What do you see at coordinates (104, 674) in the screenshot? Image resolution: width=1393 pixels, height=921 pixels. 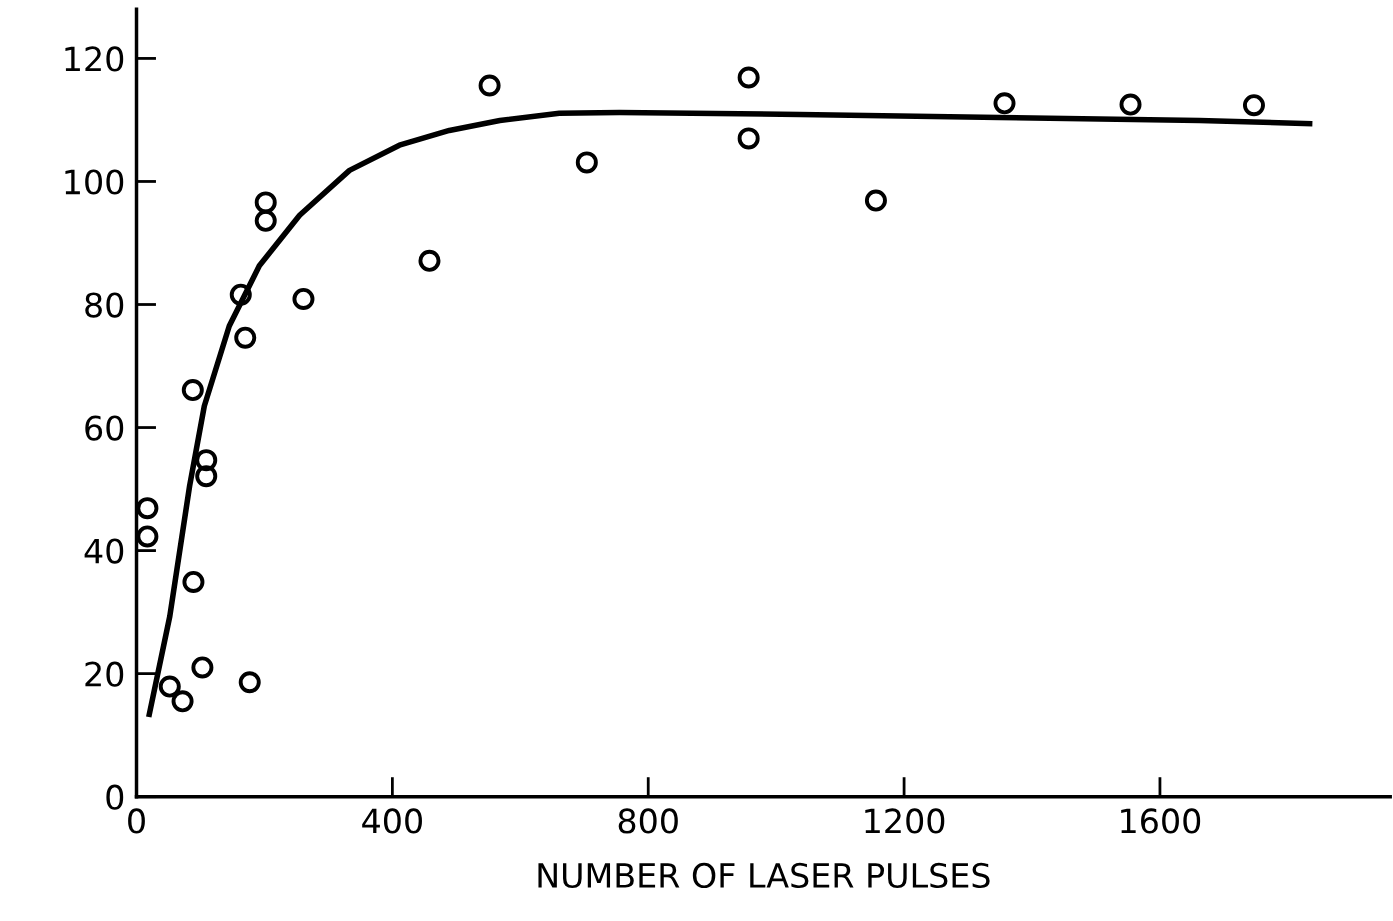 I see `y-tick-label: 20` at bounding box center [104, 674].